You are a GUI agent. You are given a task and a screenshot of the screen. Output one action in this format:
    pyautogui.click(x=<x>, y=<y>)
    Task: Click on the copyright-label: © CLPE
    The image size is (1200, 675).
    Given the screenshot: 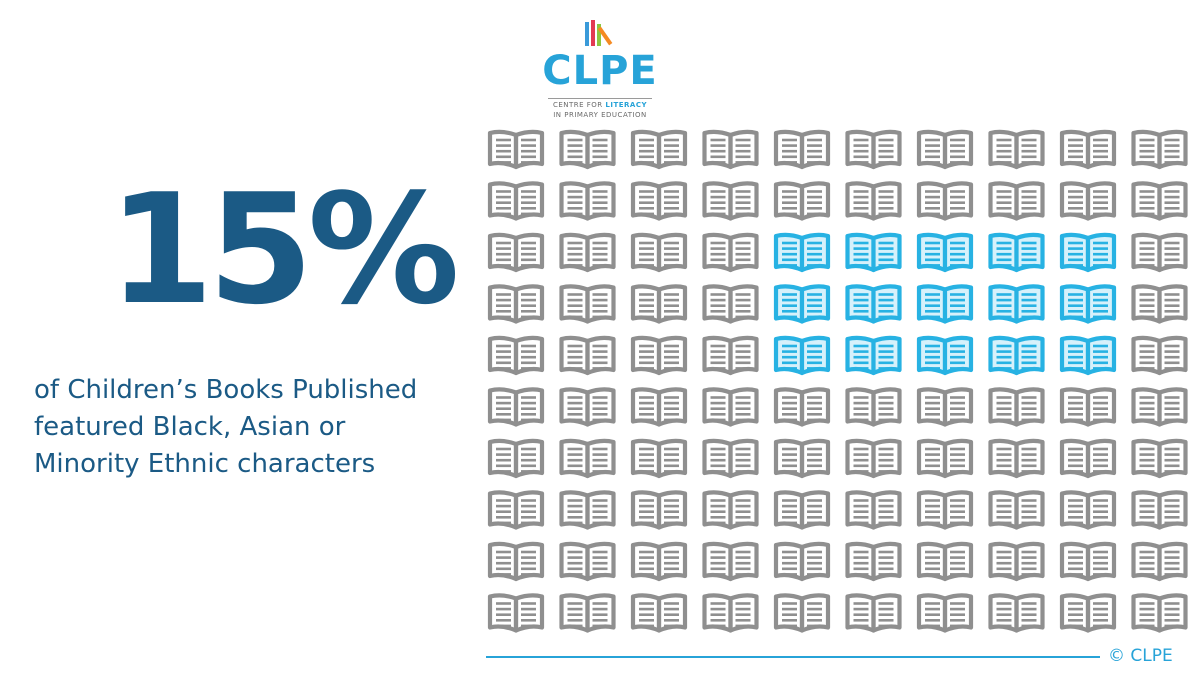 What is the action you would take?
    pyautogui.click(x=1140, y=656)
    